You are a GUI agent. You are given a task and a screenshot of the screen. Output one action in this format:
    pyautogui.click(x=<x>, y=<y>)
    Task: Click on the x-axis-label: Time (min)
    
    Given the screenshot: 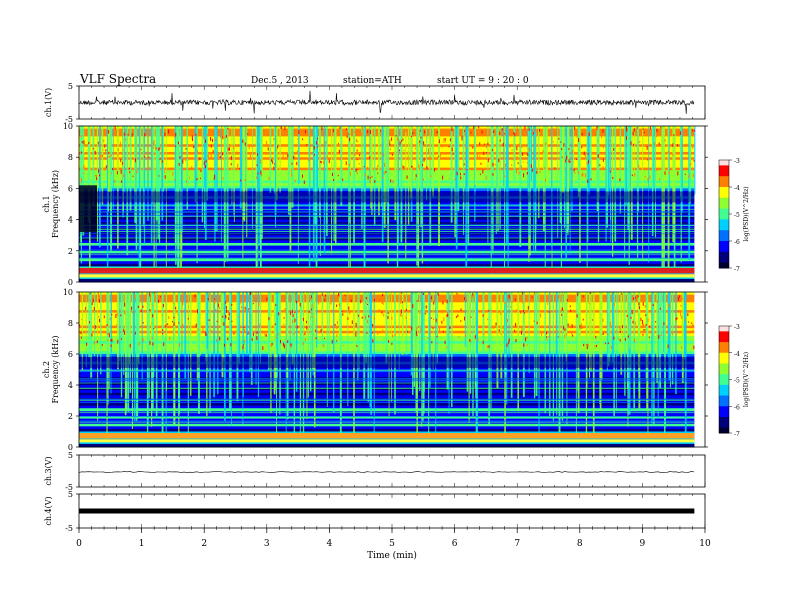 What is the action you would take?
    pyautogui.click(x=392, y=555)
    